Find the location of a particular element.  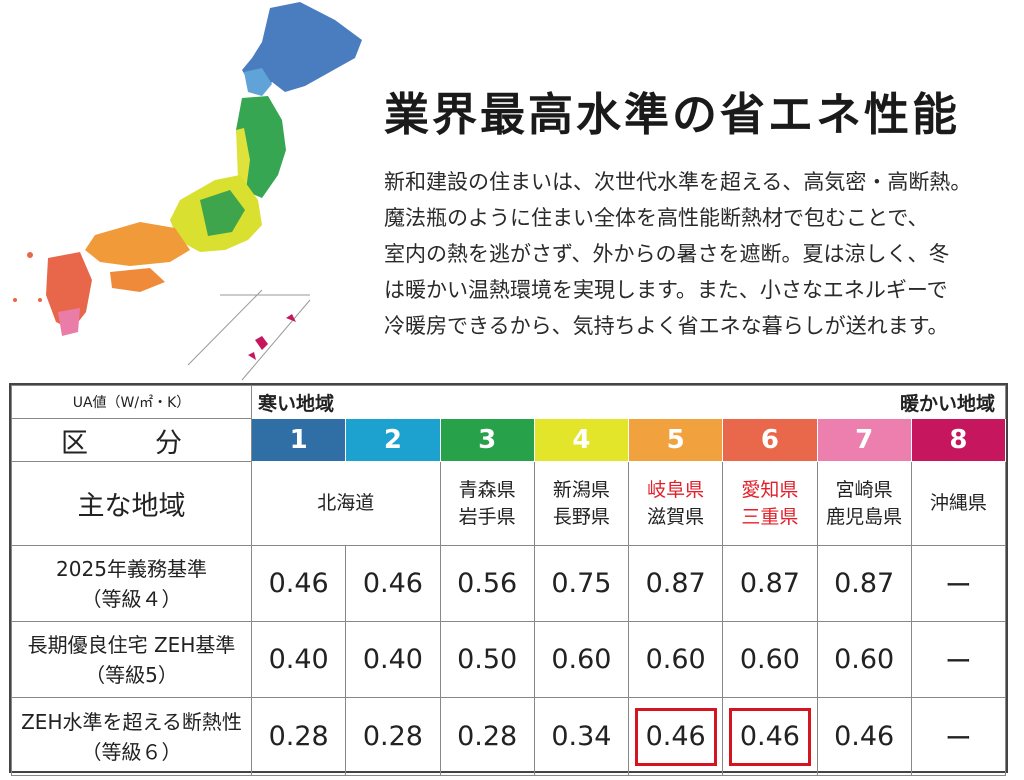

region-name: 岩手県 is located at coordinates (487, 516).